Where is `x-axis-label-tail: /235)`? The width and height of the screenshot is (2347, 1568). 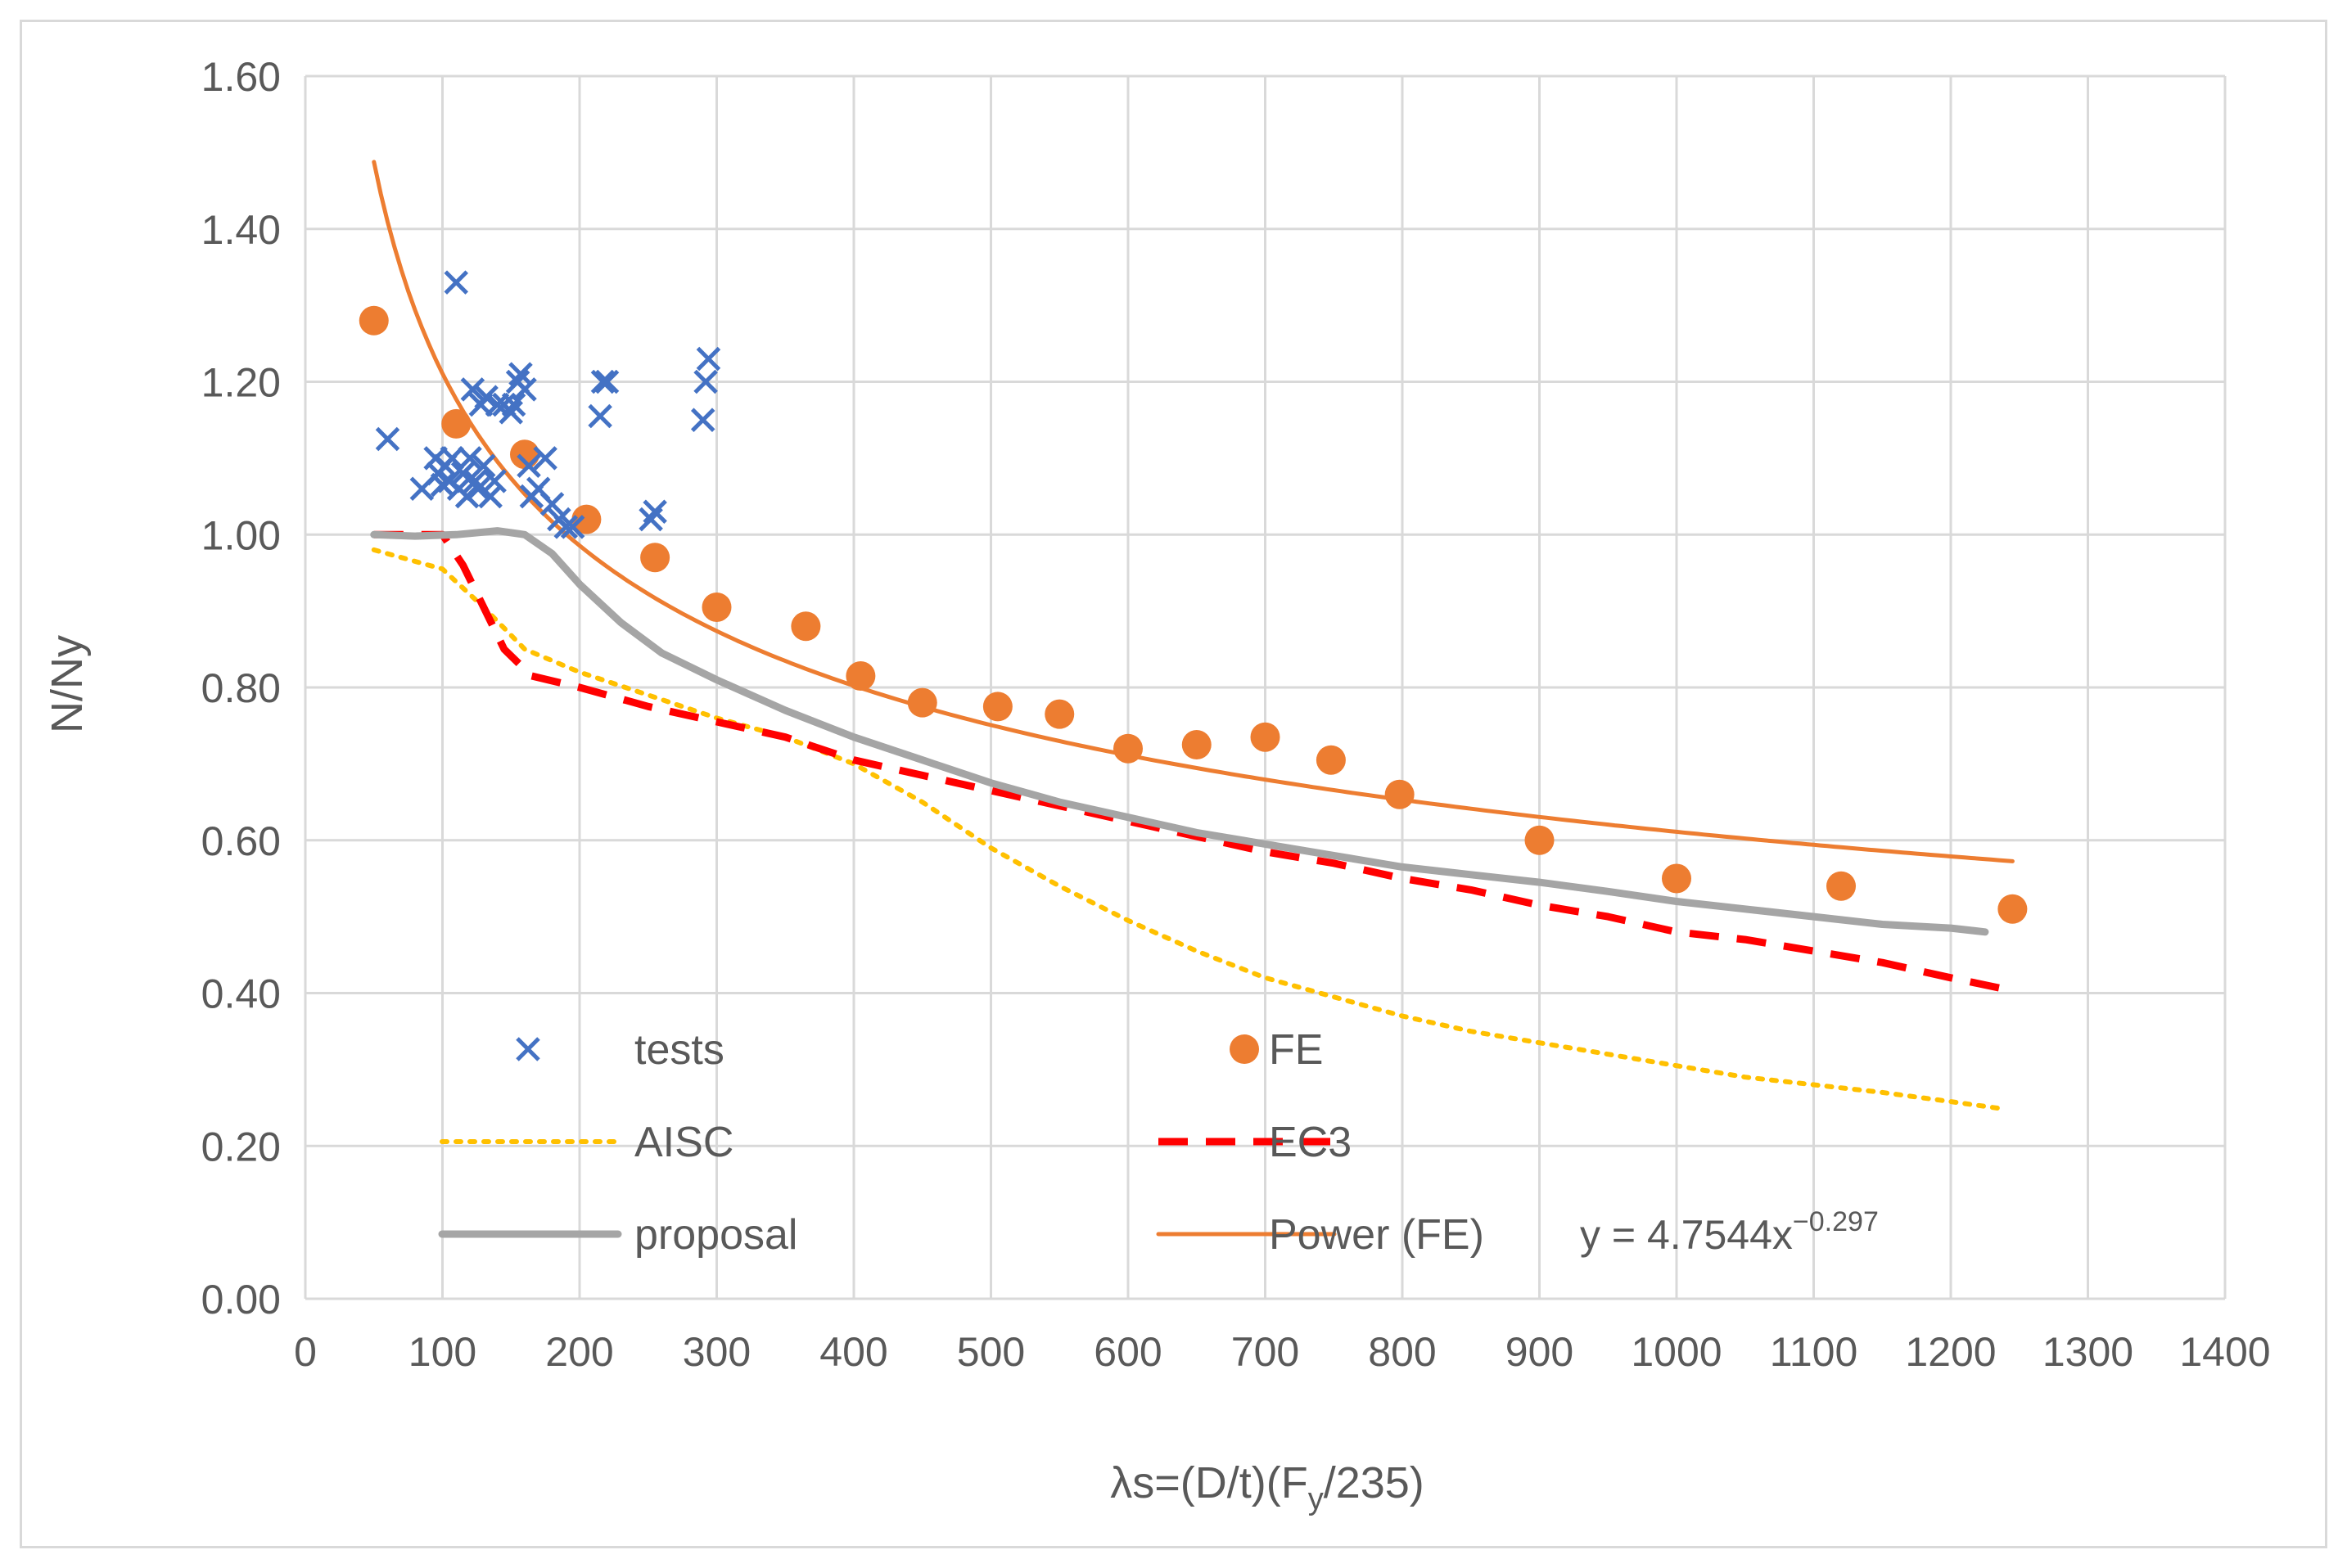
x-axis-label-tail: /235) is located at coordinates (1374, 1482).